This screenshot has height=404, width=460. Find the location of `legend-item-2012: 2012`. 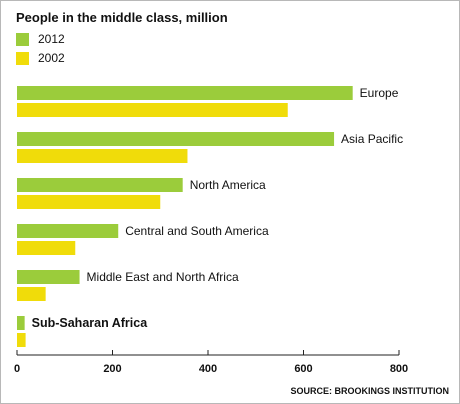

legend-item-2012: 2012 is located at coordinates (40, 39).